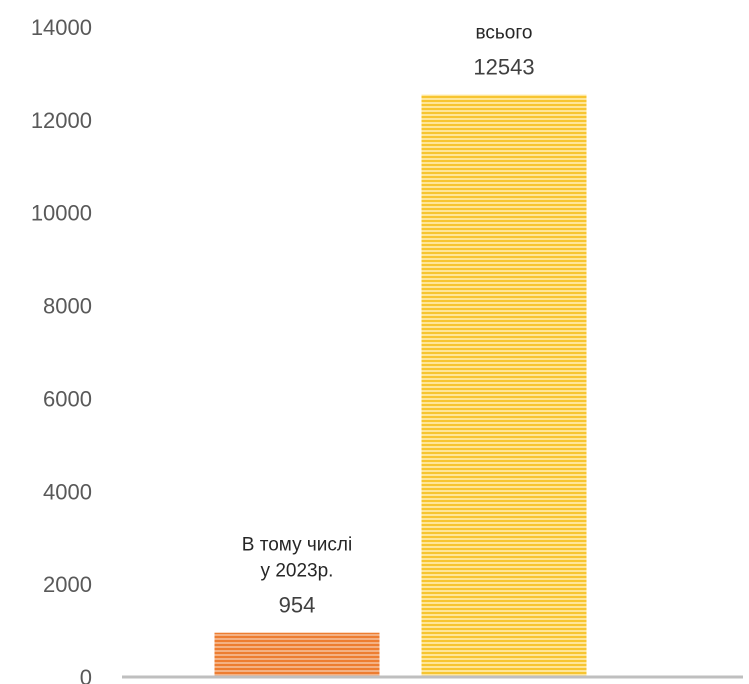  I want to click on y-tick-label: 4000, so click(67, 491).